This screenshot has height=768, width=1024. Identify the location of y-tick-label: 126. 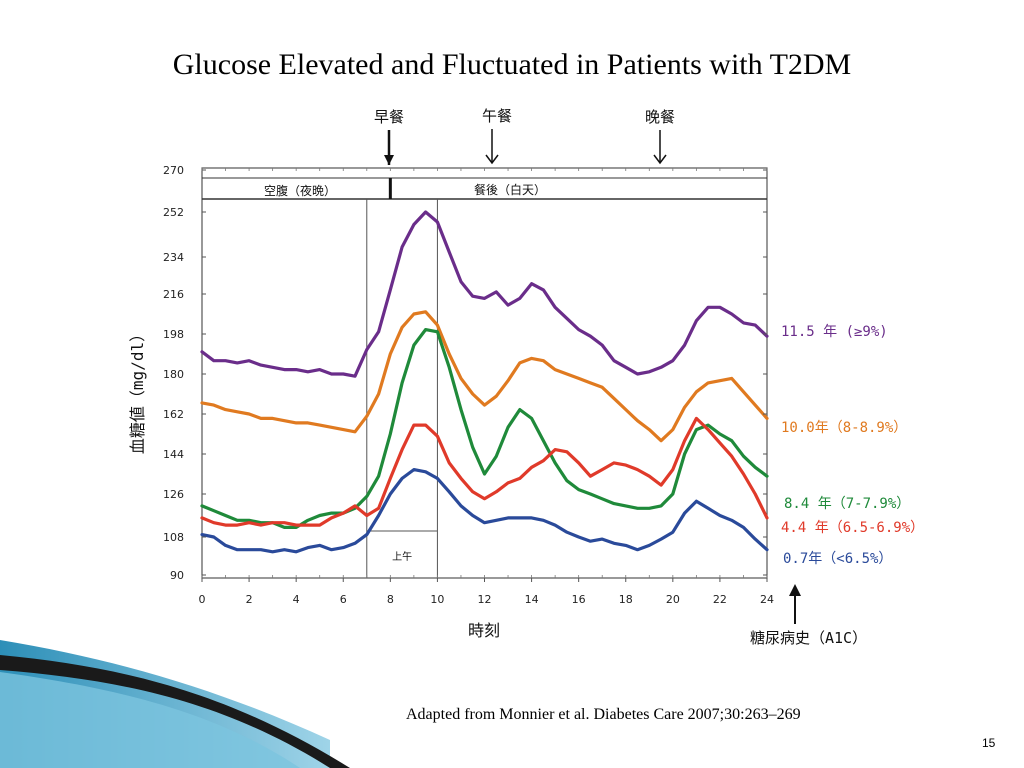
(173, 494).